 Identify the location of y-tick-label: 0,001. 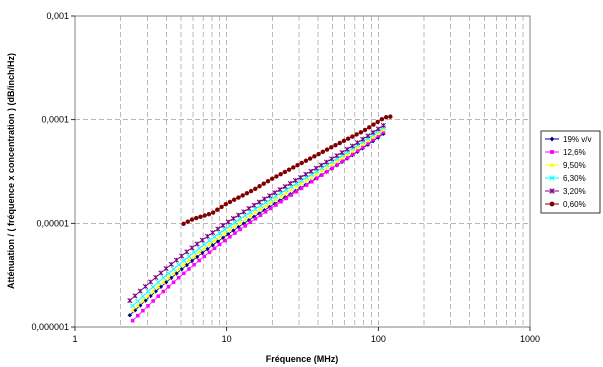
(57, 16).